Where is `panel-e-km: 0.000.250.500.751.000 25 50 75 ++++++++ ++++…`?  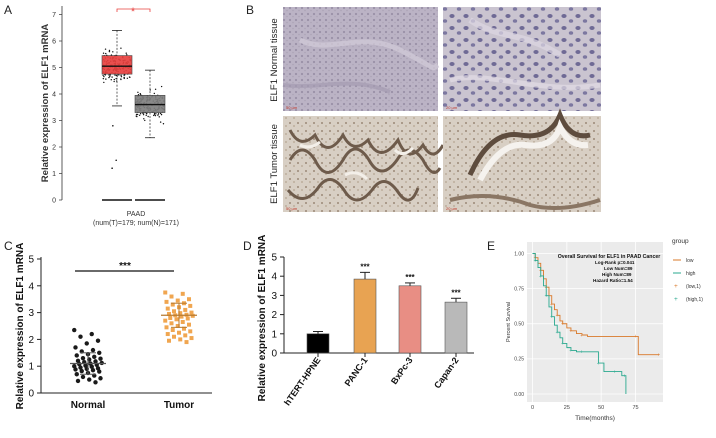
panel-e-km: 0.000.250.500.751.000 25 50 75 ++++++++ ++++… is located at coordinates (604, 330).